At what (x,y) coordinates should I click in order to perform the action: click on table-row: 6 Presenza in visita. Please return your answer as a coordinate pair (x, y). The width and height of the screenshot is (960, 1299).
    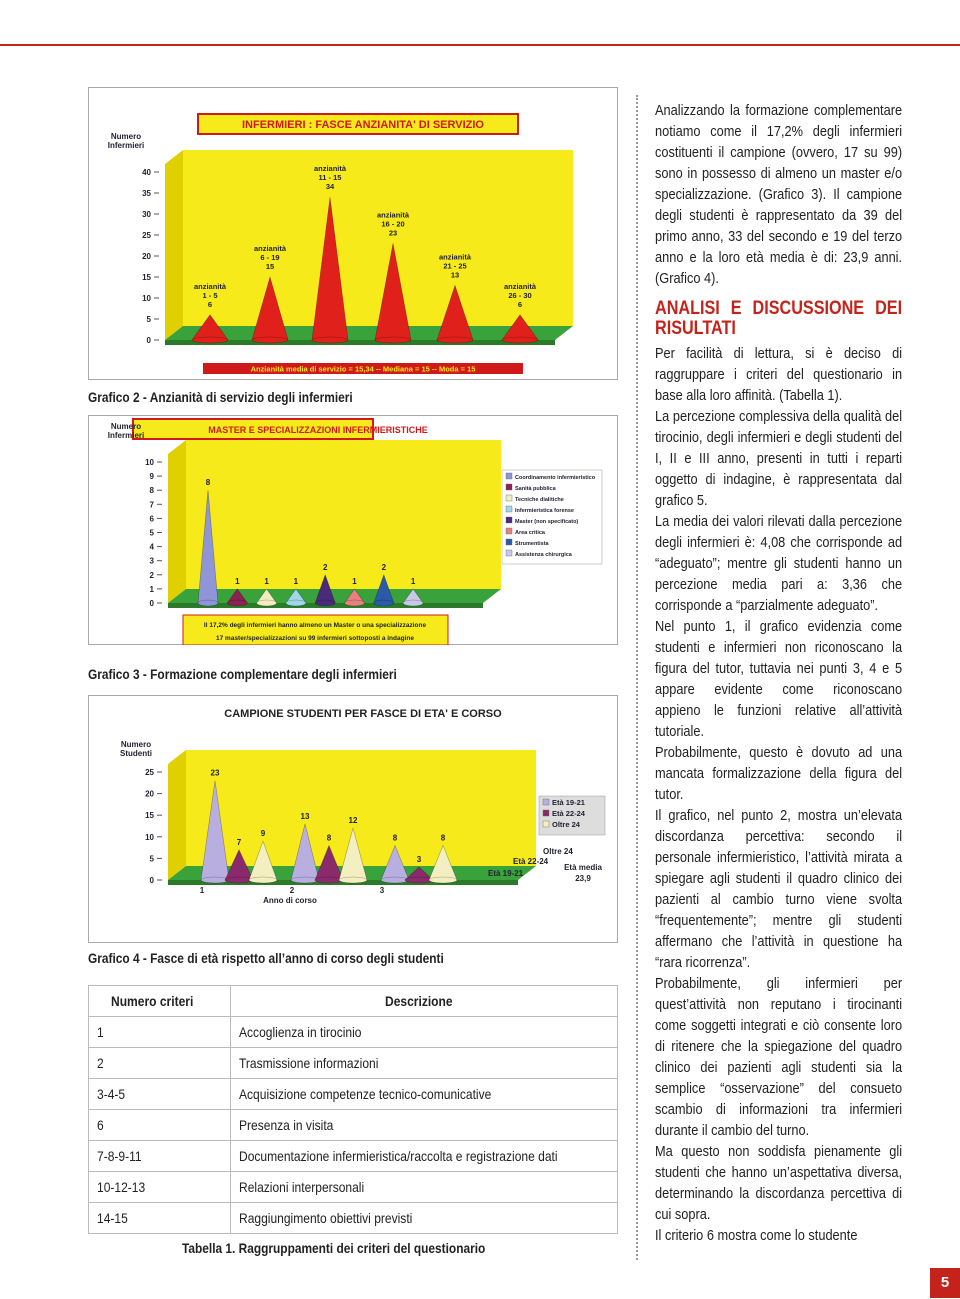
    Looking at the image, I should click on (353, 1125).